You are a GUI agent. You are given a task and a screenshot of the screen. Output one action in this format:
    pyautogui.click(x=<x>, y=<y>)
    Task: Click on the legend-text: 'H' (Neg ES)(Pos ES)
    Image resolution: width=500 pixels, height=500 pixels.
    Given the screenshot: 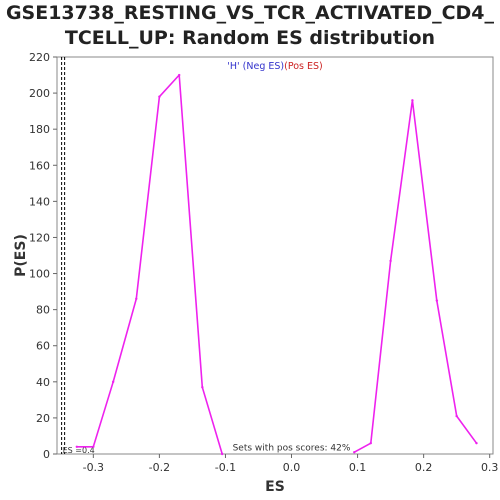 What is the action you would take?
    pyautogui.click(x=274, y=66)
    